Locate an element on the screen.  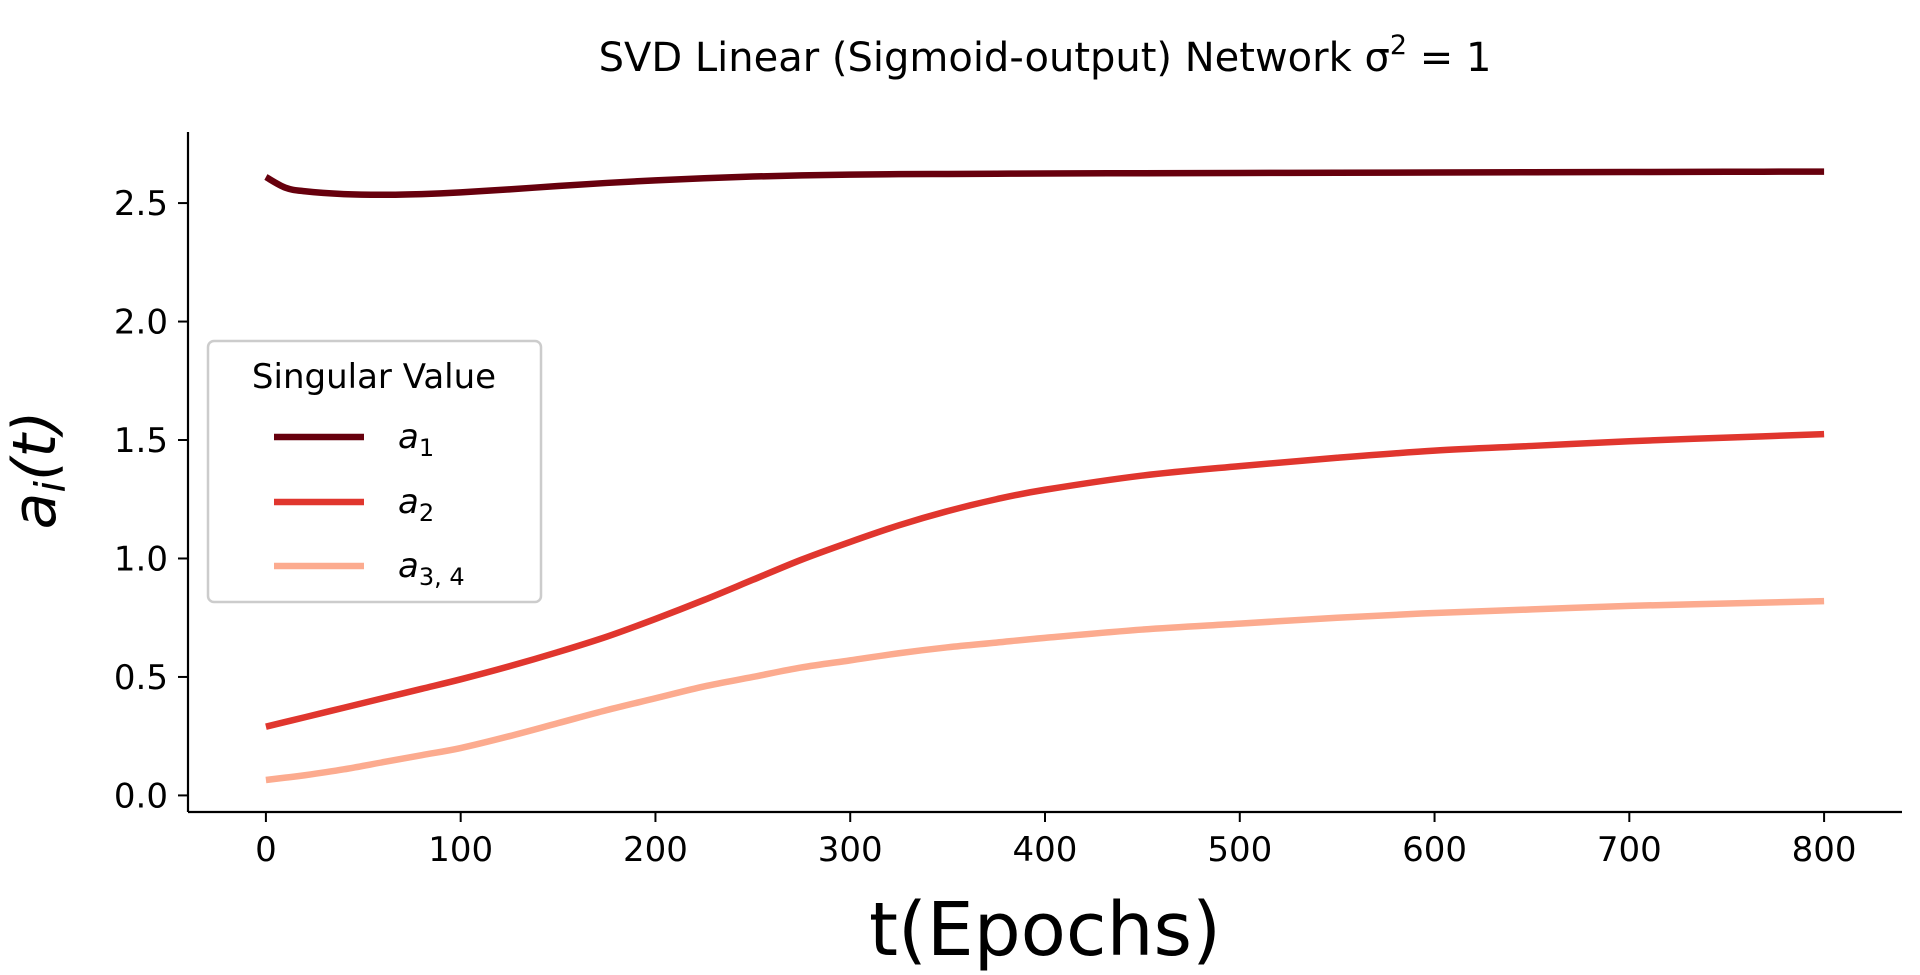
y-tick-label: 1.5 is located at coordinates (141, 441).